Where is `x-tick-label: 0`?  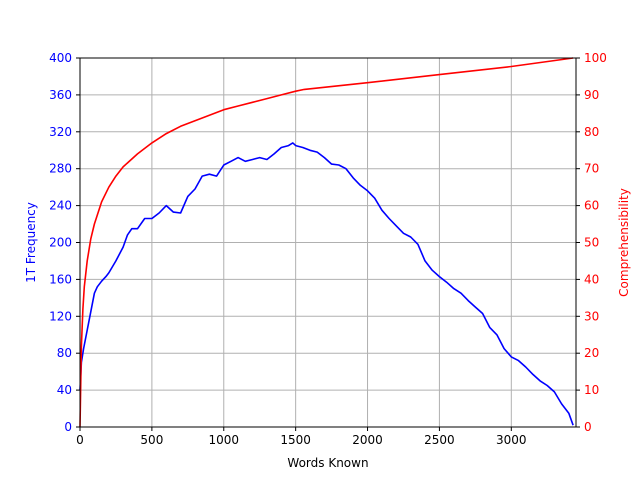
x-tick-label: 0 is located at coordinates (80, 440).